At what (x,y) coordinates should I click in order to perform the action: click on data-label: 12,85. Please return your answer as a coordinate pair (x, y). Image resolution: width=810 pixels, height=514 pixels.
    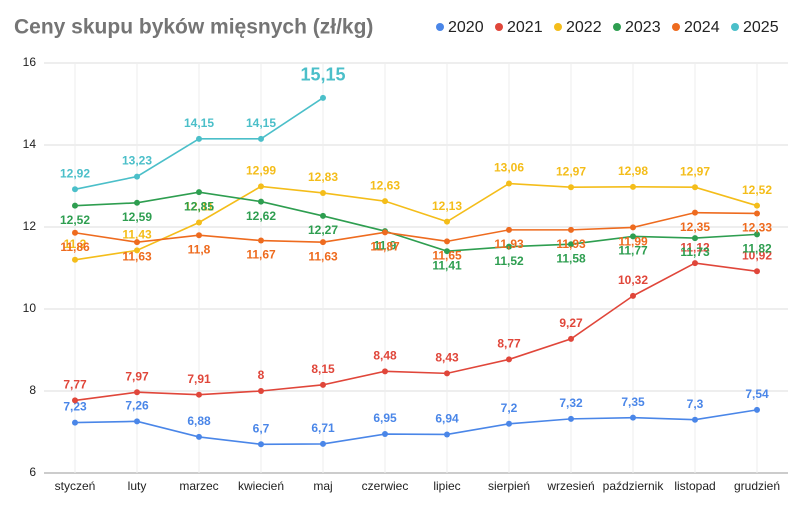
    Looking at the image, I should click on (199, 206).